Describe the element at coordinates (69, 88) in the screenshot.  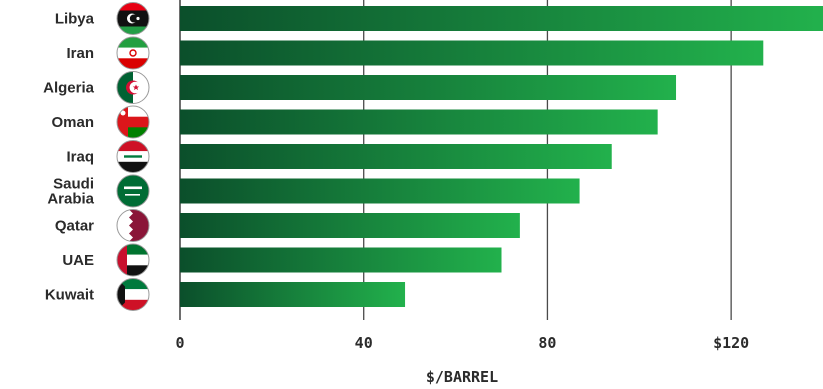
I see `category-label: Algeria` at that location.